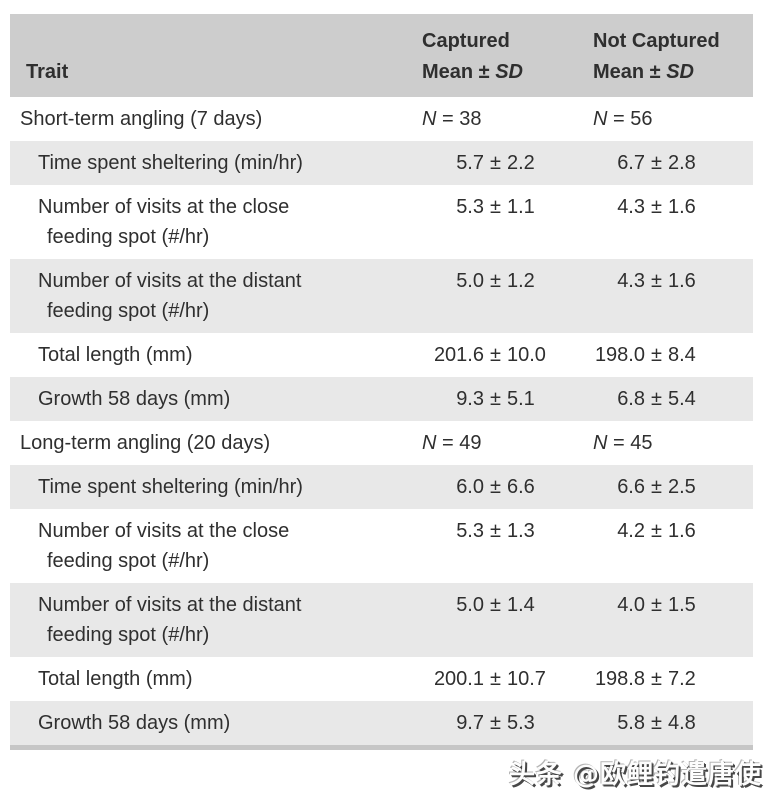 This screenshot has width=782, height=799. I want to click on sample-size-value: N = 38, so click(452, 119).